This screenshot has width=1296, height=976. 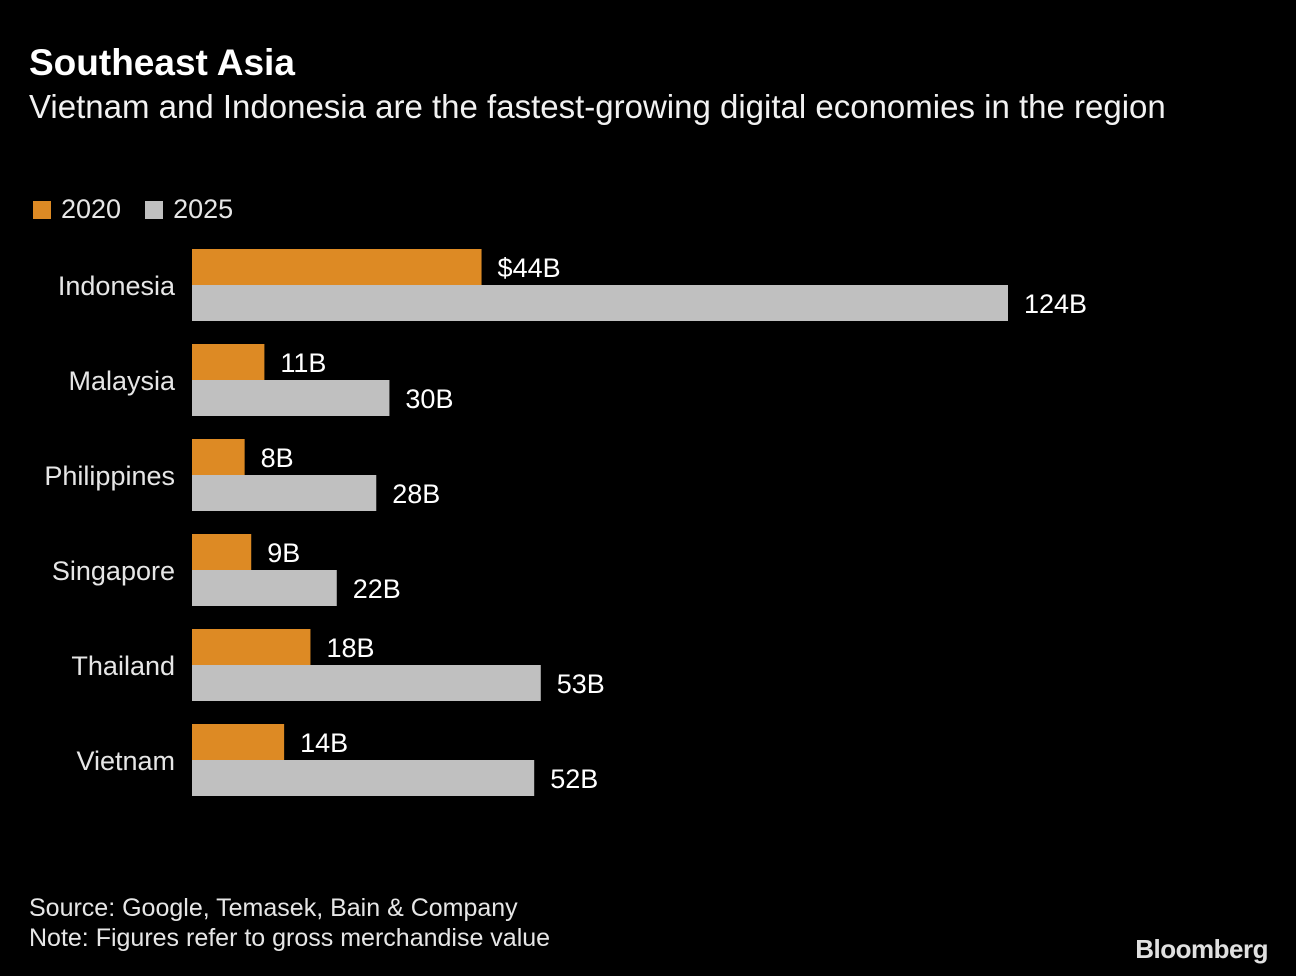 I want to click on legend-item-2025: 2025, so click(x=189, y=209).